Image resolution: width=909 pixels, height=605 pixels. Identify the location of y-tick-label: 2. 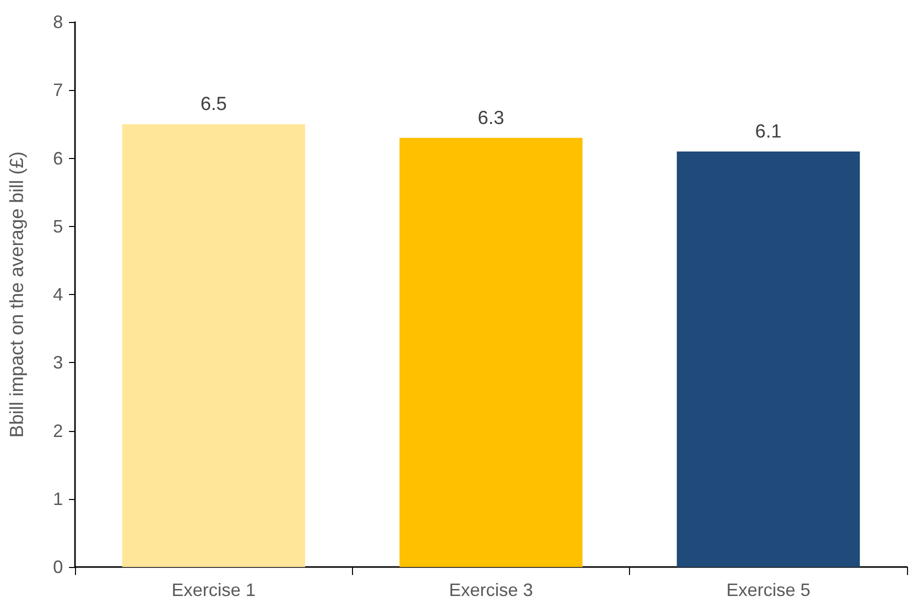
(57, 430).